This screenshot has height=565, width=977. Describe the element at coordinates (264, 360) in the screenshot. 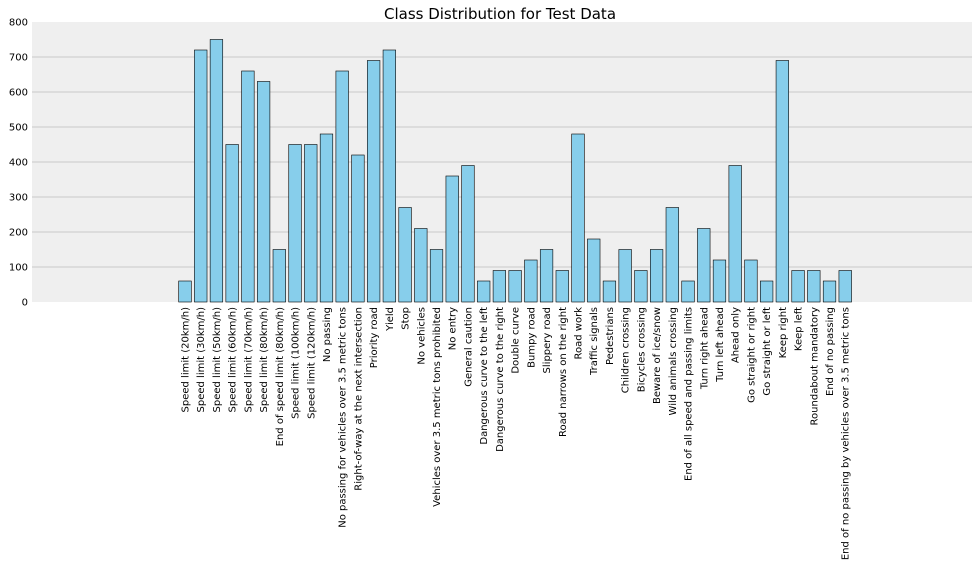

I see `x-tick-label: Speed limit (80km/h)` at that location.